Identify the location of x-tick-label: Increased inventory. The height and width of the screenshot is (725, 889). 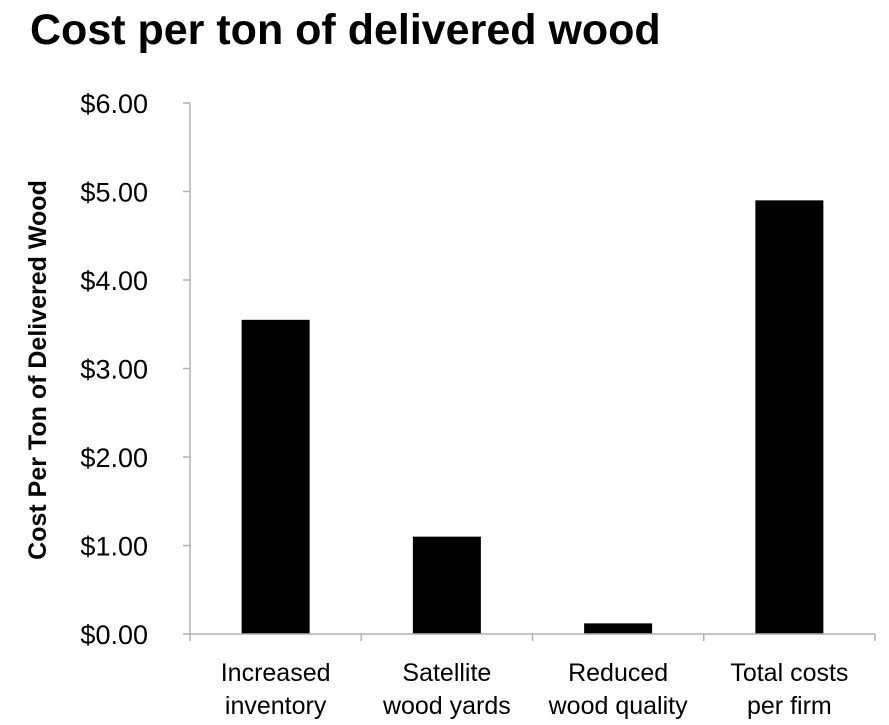
(276, 689).